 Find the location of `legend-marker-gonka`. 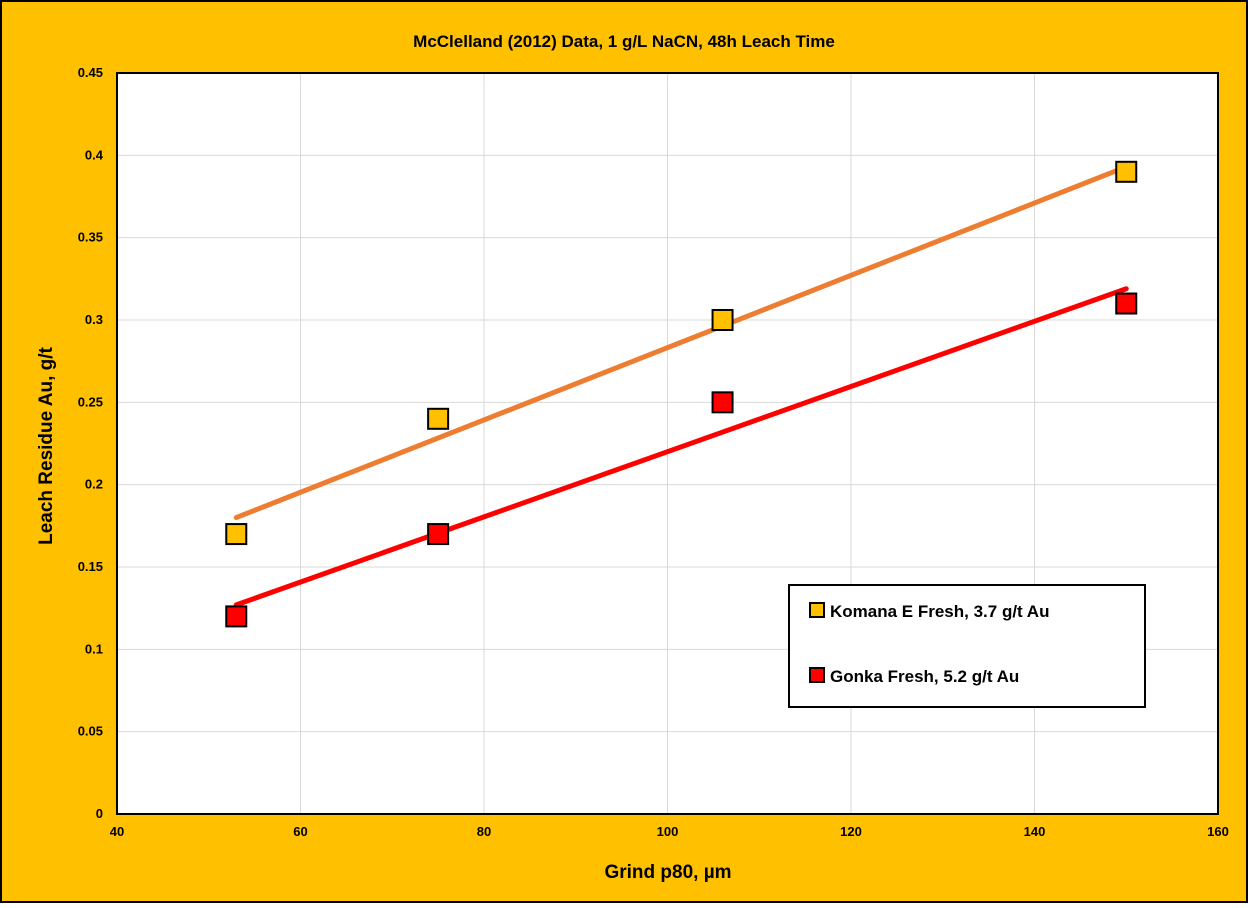

legend-marker-gonka is located at coordinates (817, 675).